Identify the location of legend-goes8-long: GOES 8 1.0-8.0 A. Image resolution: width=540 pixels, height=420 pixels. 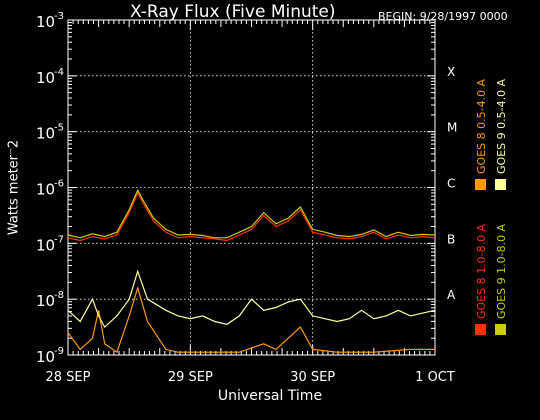
(481, 279).